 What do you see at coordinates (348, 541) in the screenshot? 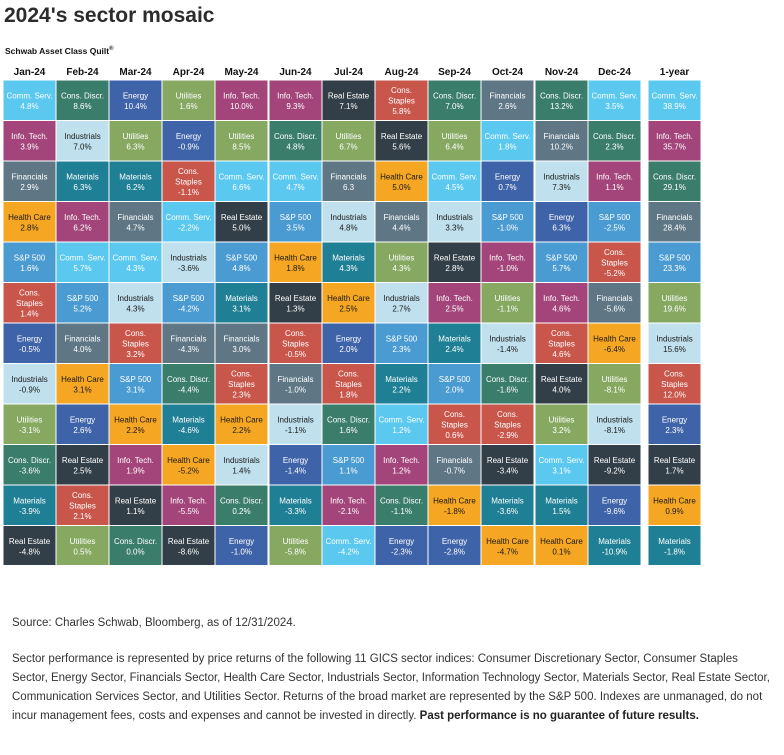
I see `cell-sector-label: Comm. Serv.` at bounding box center [348, 541].